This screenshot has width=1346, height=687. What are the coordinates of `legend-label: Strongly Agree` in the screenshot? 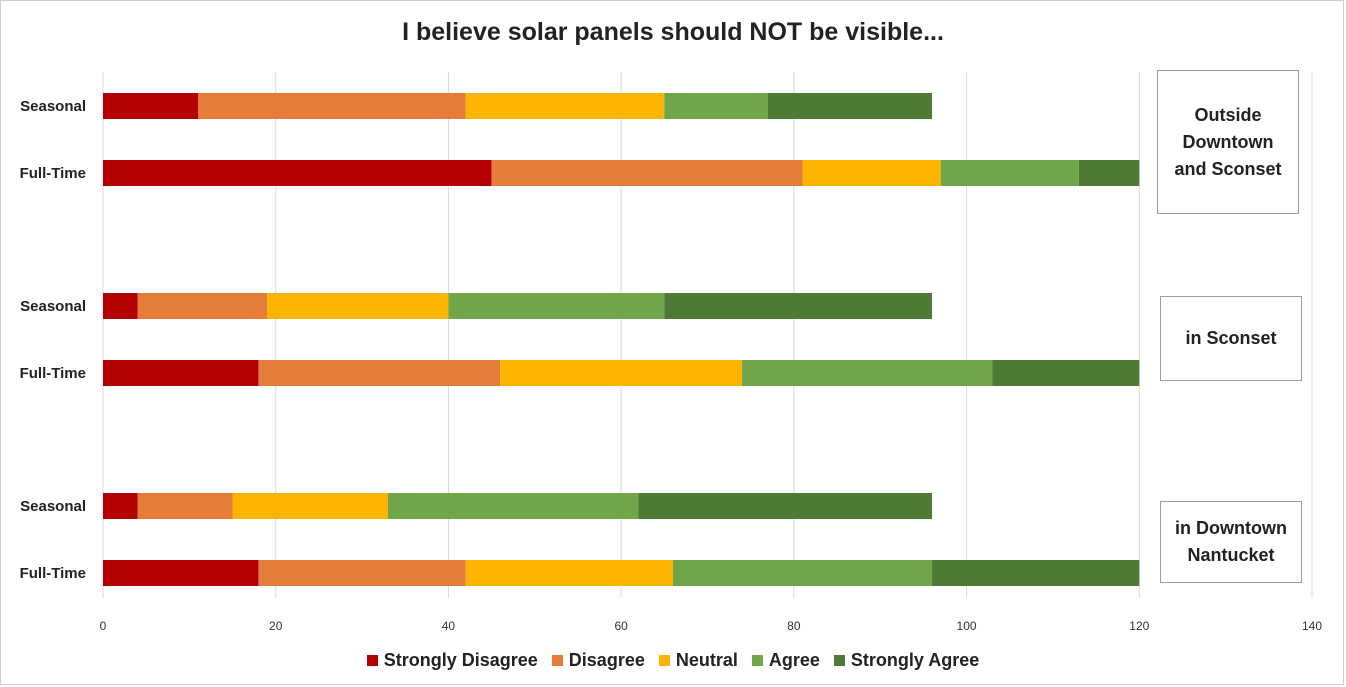 It's located at (915, 660).